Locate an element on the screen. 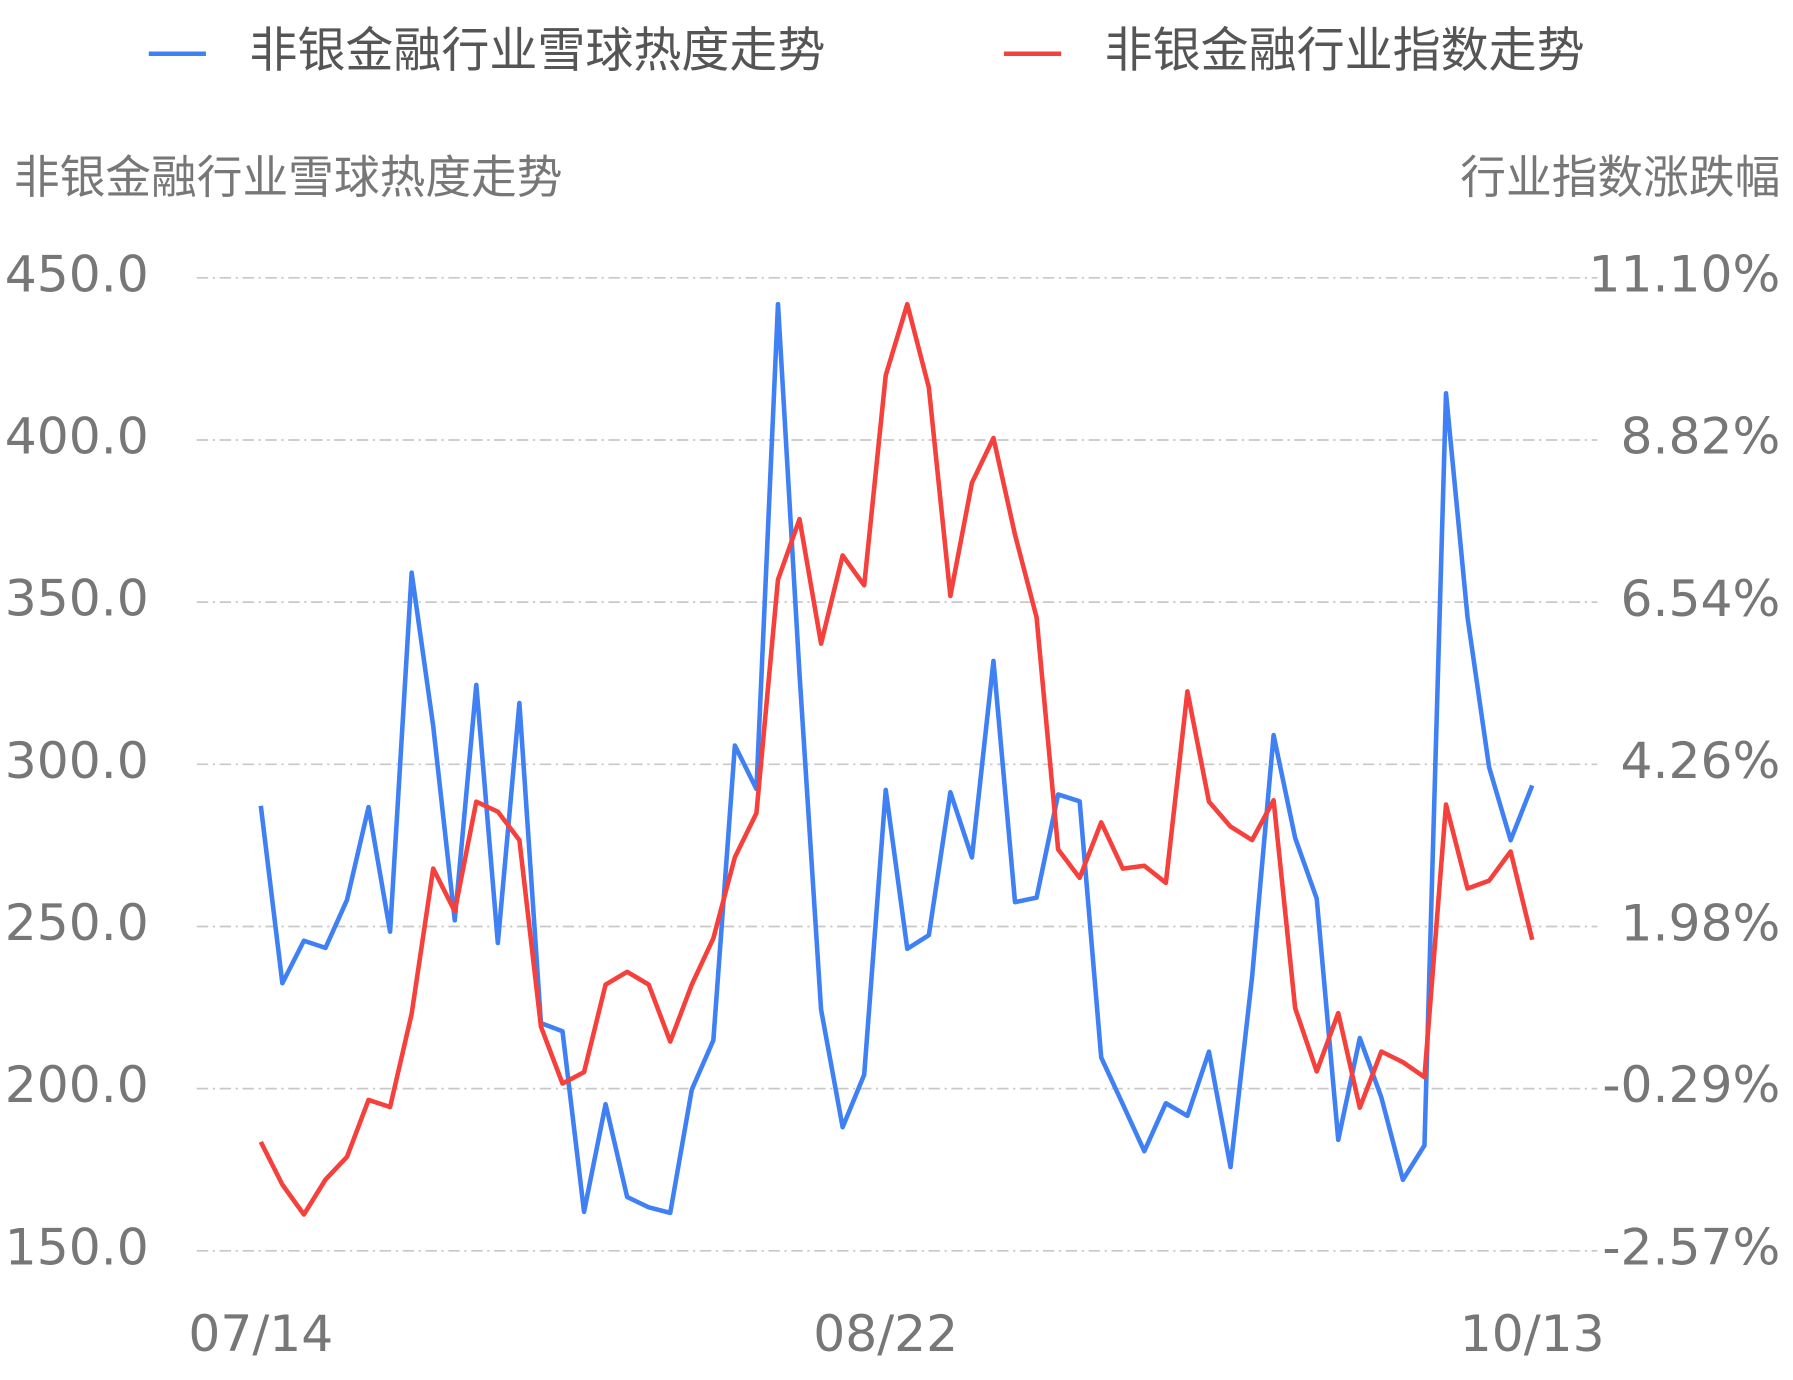 The image size is (1793, 1380). y-tick-label: 400.0 is located at coordinates (77, 435).